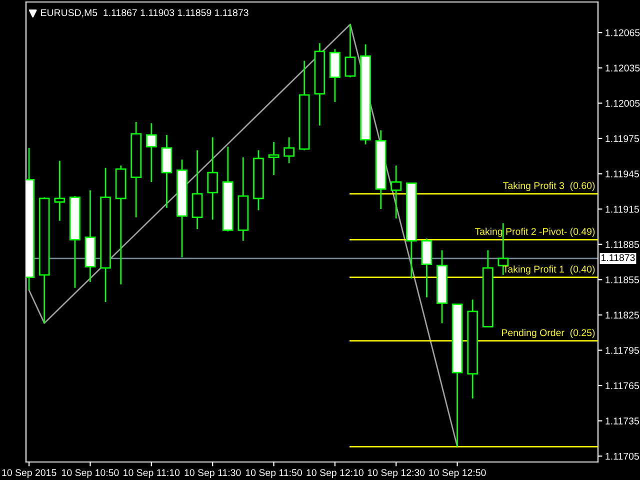  I want to click on ref-line-label: 1.11873, so click(618, 258).